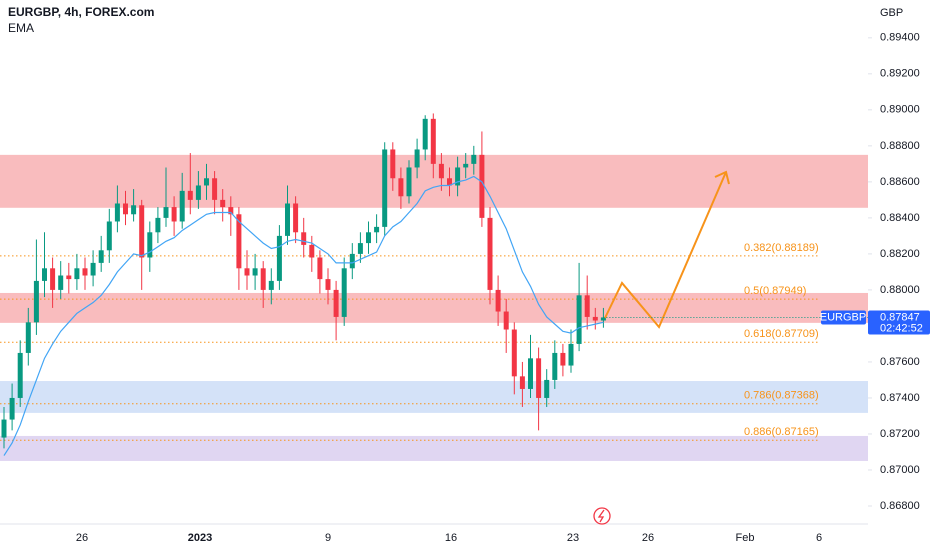 Image resolution: width=932 pixels, height=550 pixels. What do you see at coordinates (900, 434) in the screenshot?
I see `y-tick-label: 0.87200` at bounding box center [900, 434].